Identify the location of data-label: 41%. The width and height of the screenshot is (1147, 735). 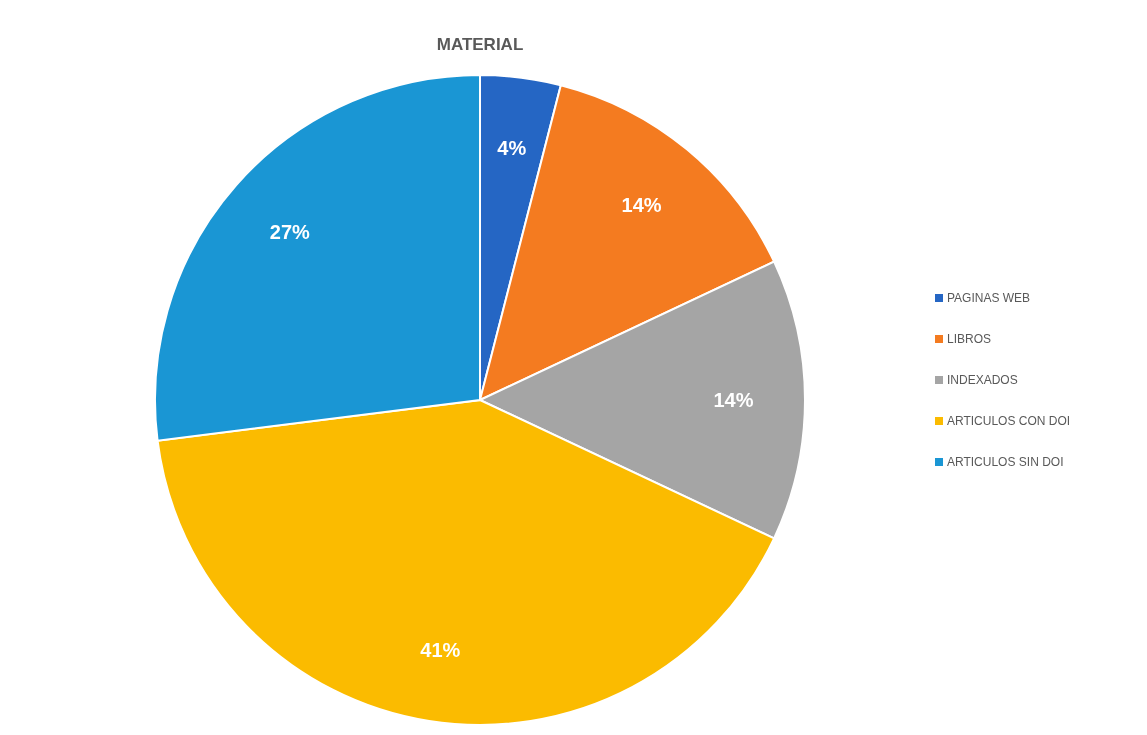
(440, 650).